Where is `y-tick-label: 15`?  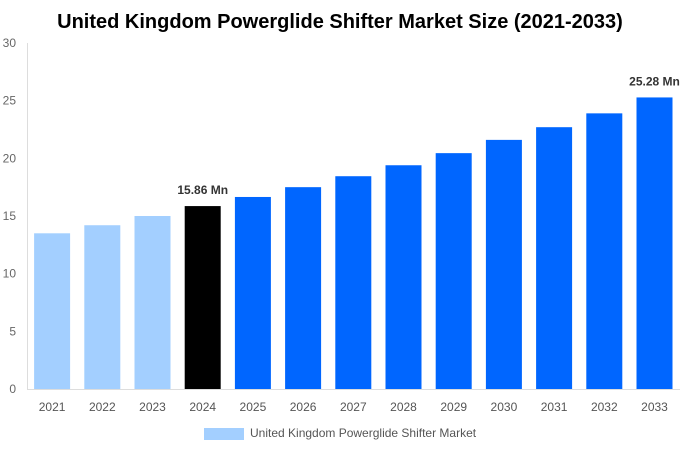 y-tick-label: 15 is located at coordinates (10, 216).